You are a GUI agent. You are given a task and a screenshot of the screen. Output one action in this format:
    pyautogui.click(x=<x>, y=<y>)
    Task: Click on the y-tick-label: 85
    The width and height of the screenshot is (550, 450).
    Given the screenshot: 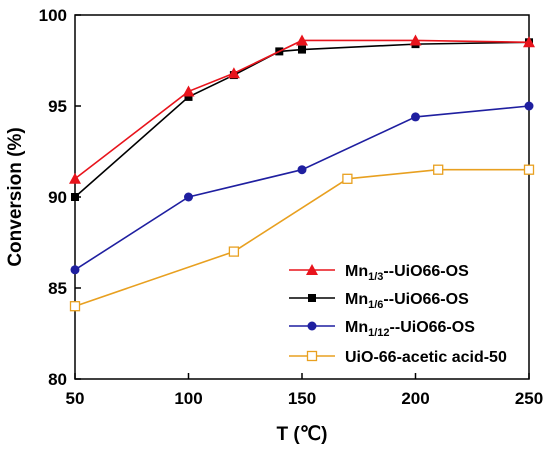 What is the action you would take?
    pyautogui.click(x=57, y=288)
    